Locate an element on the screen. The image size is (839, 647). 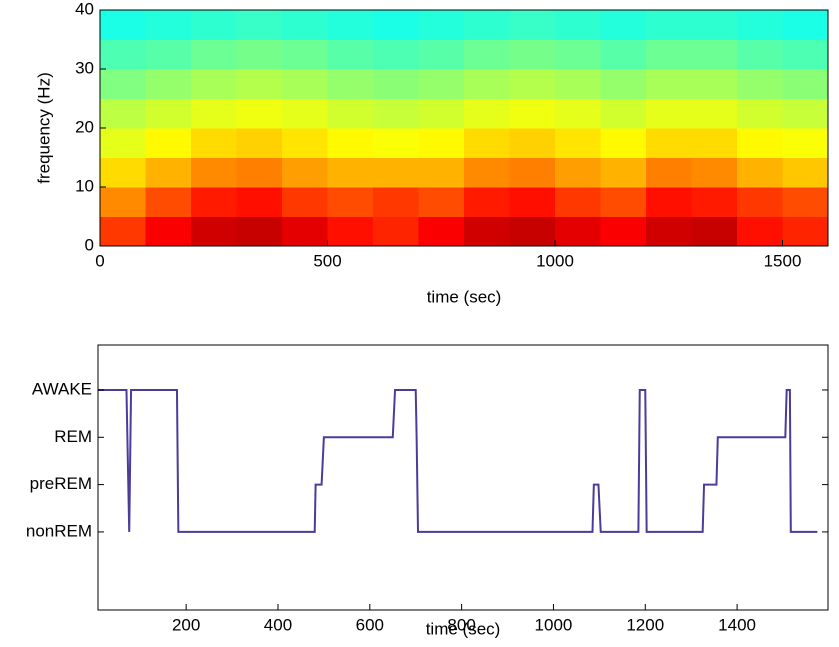
y-tick-label: 10 is located at coordinates (84, 185).